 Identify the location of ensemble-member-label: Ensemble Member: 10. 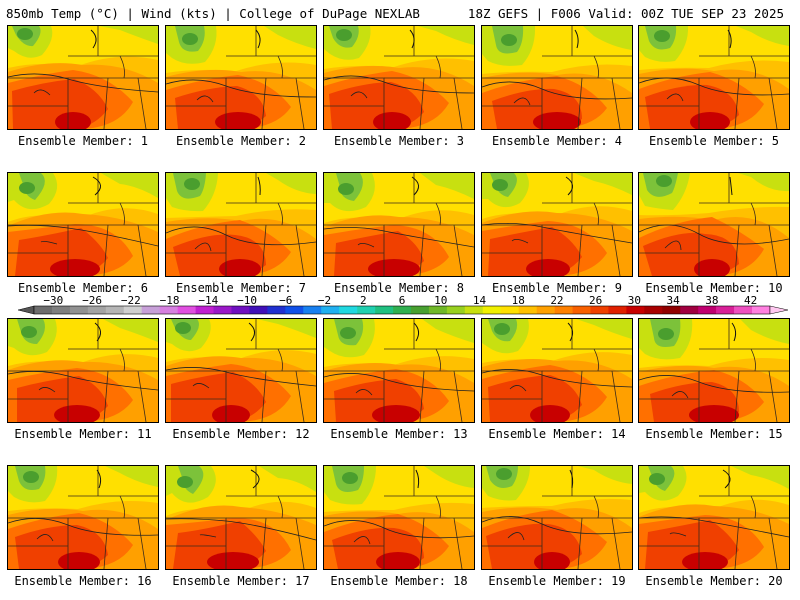
(714, 288).